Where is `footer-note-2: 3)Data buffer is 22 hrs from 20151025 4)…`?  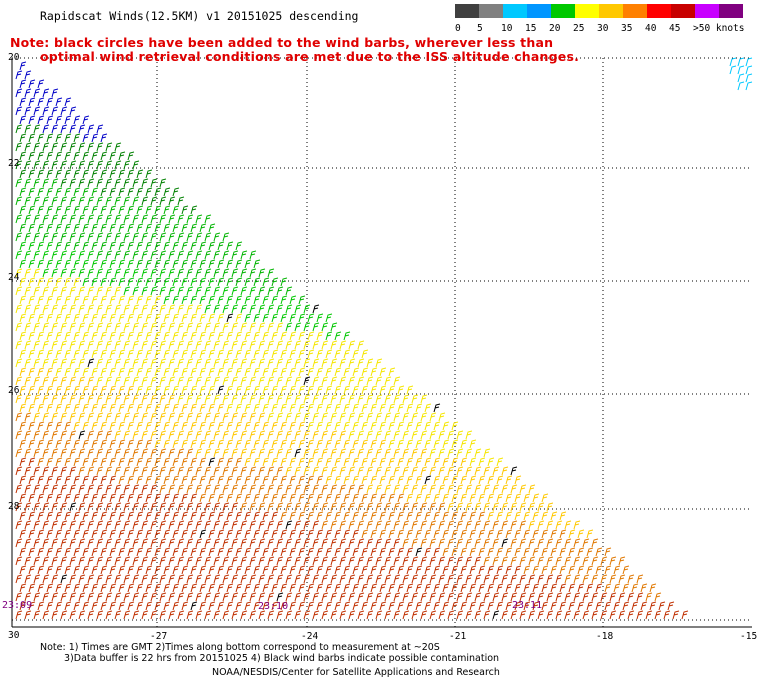
footer-note-2: 3)Data buffer is 22 hrs from 20151025 4)… is located at coordinates (282, 658).